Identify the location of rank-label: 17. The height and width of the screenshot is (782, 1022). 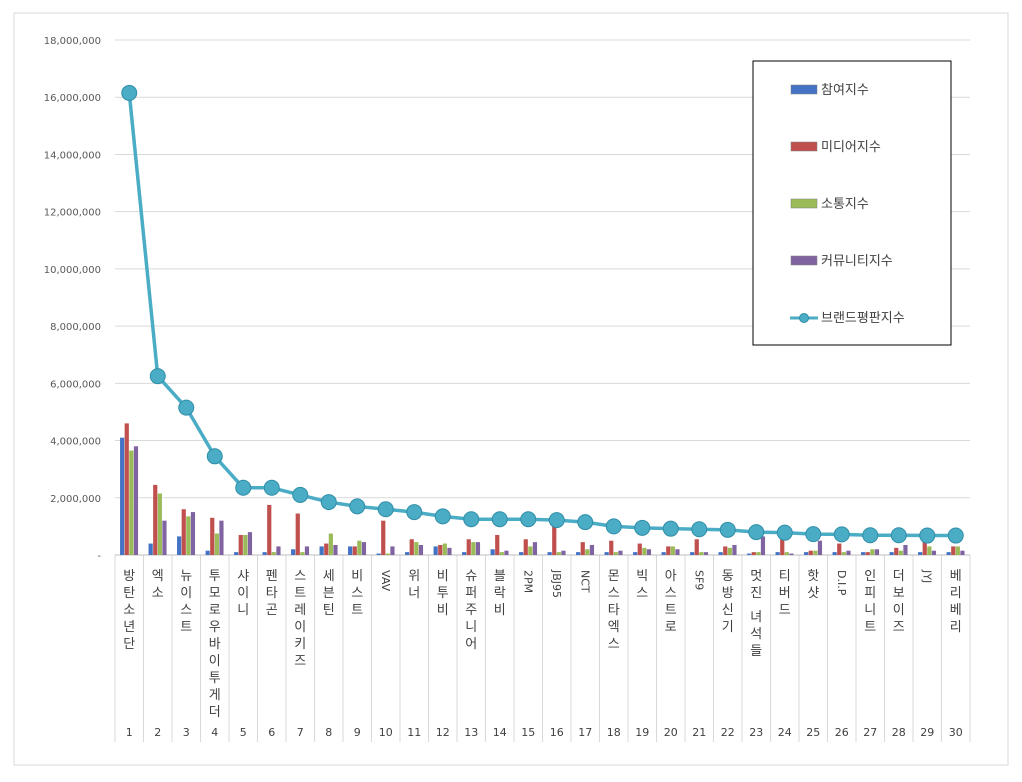
(585, 732).